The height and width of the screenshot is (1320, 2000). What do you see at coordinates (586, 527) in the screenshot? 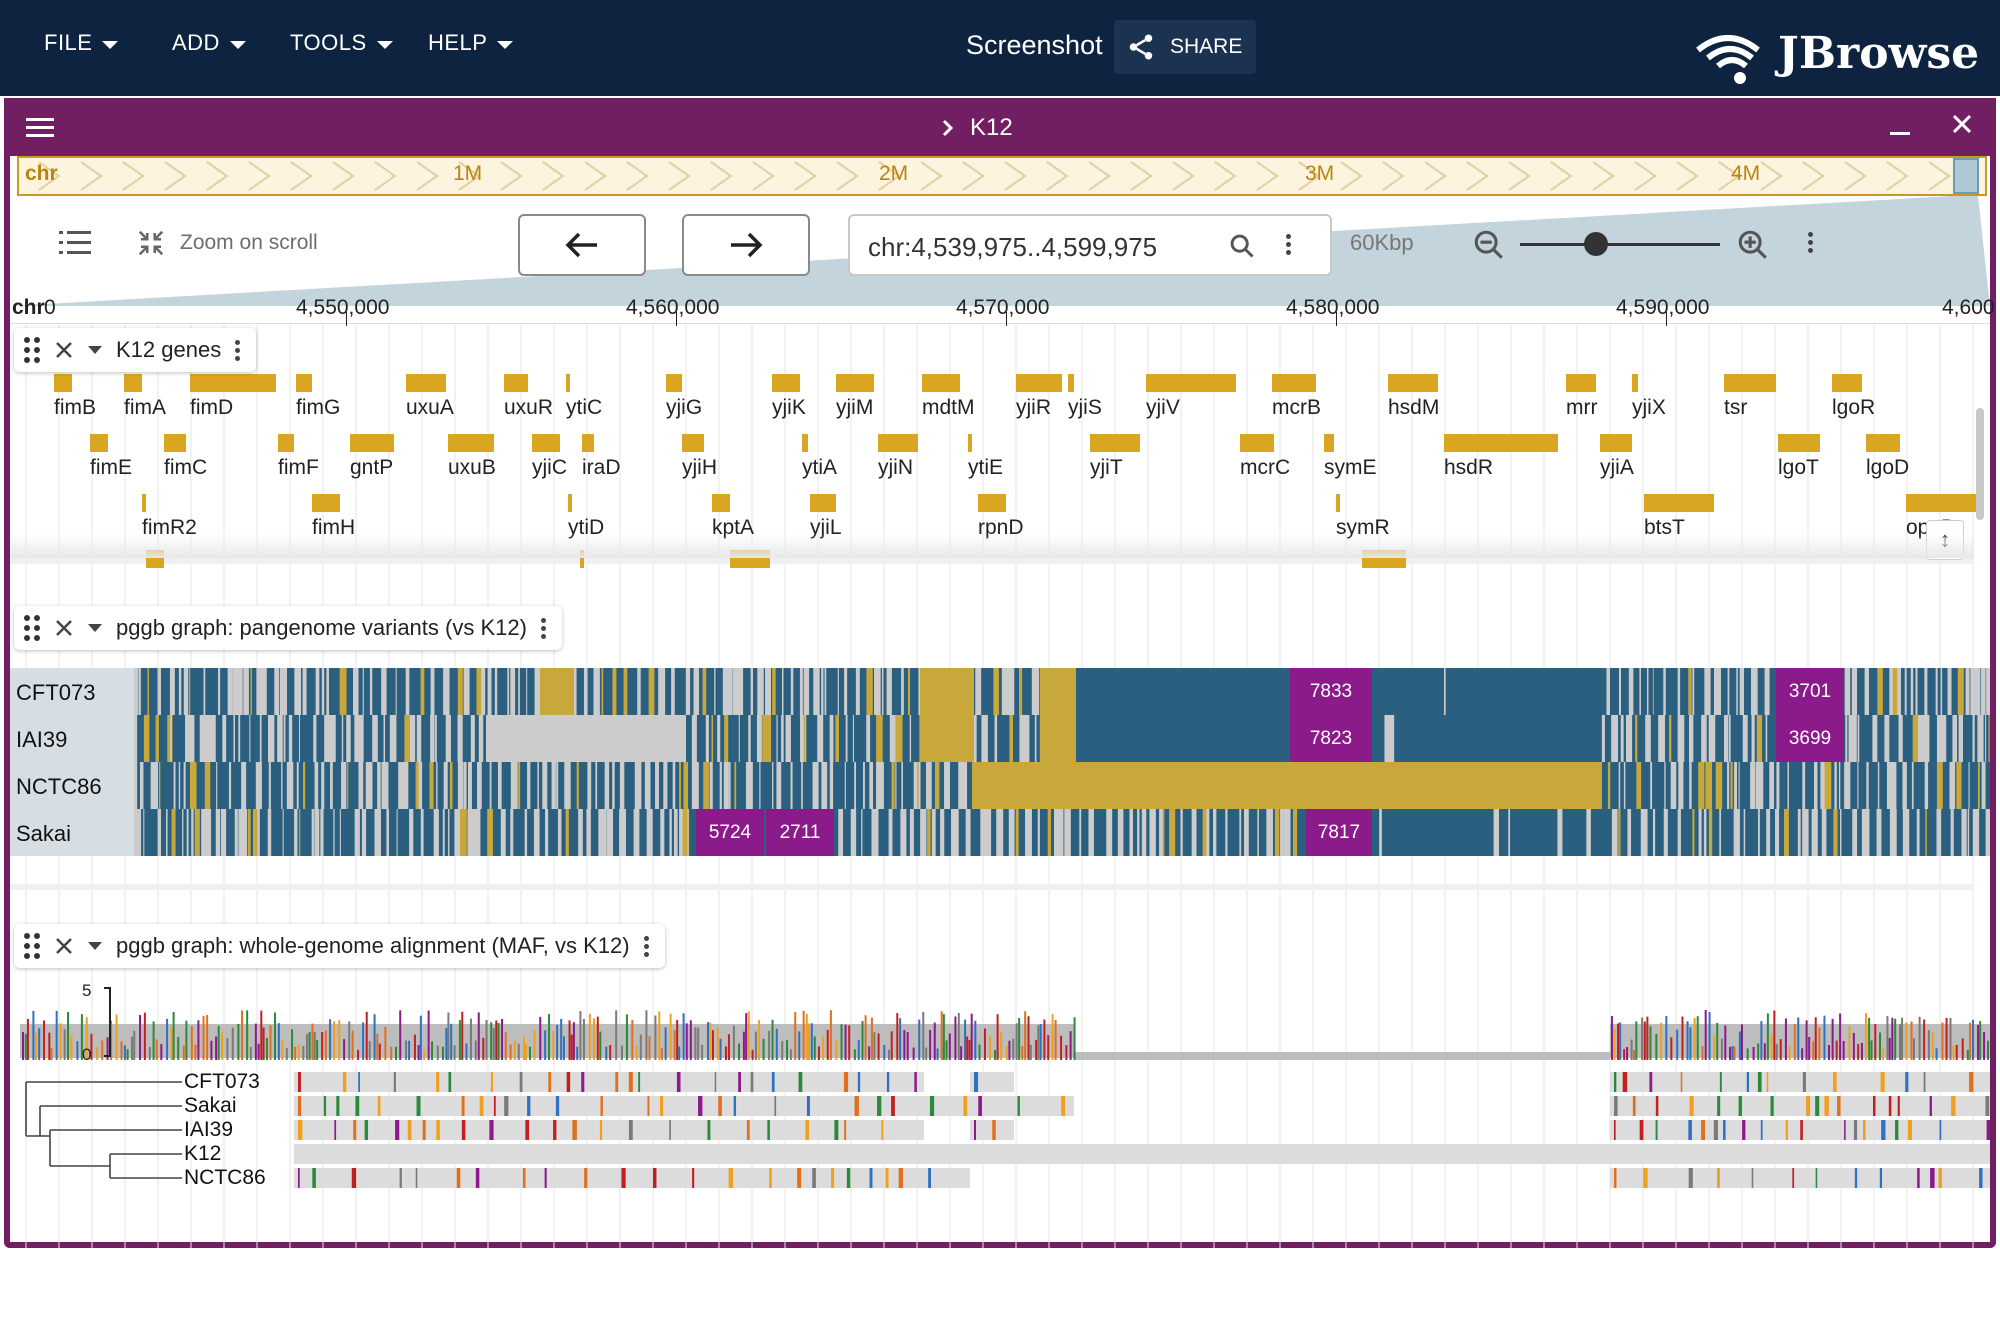
I see `gene-label: ytiD` at bounding box center [586, 527].